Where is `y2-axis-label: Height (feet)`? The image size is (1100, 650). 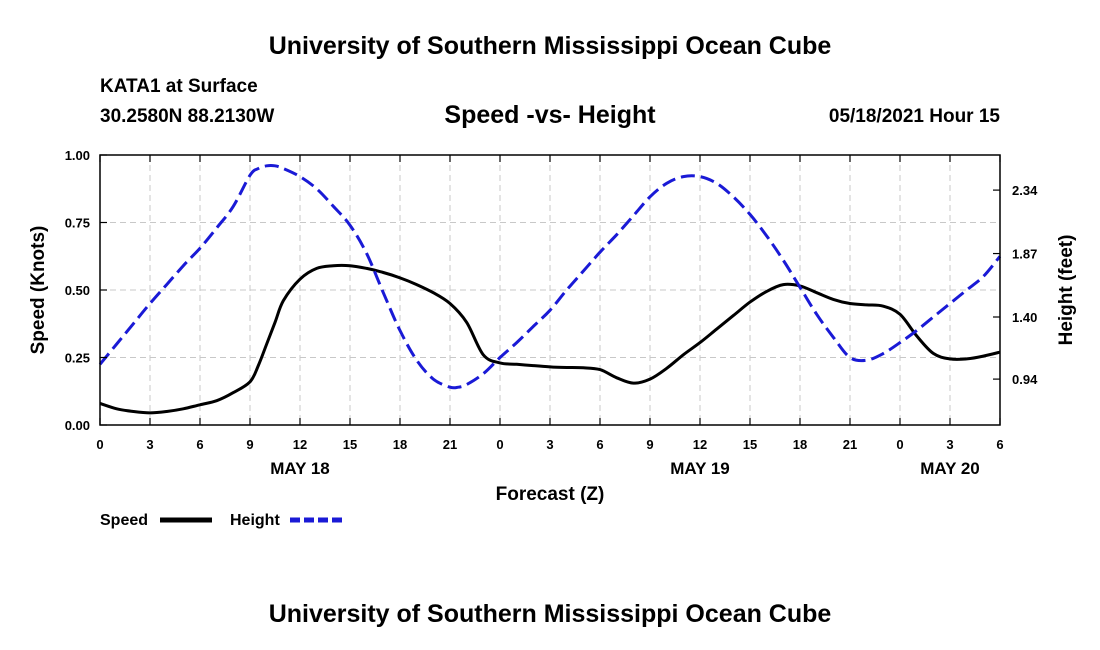
y2-axis-label: Height (feet) is located at coordinates (1066, 290).